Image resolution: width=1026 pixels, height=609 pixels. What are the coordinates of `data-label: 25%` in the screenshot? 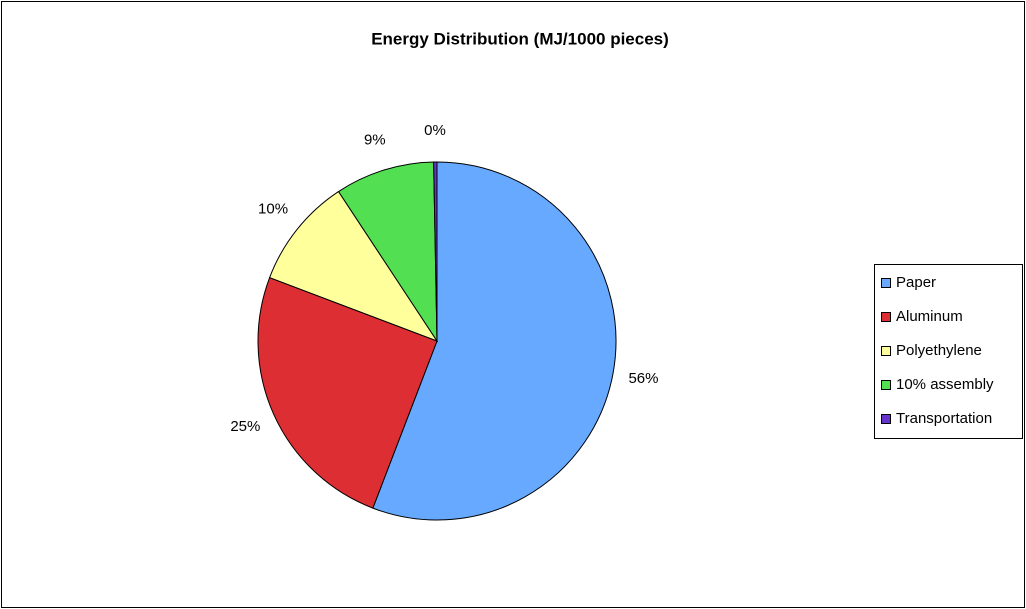 It's located at (245, 426).